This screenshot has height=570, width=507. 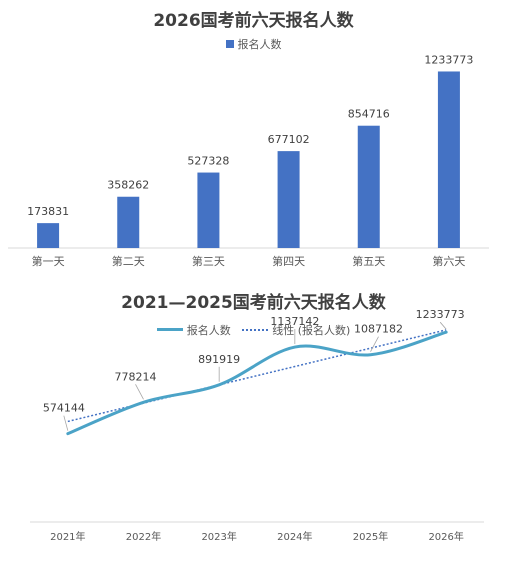 I want to click on x-tick-label: 2021年, so click(x=67, y=536).